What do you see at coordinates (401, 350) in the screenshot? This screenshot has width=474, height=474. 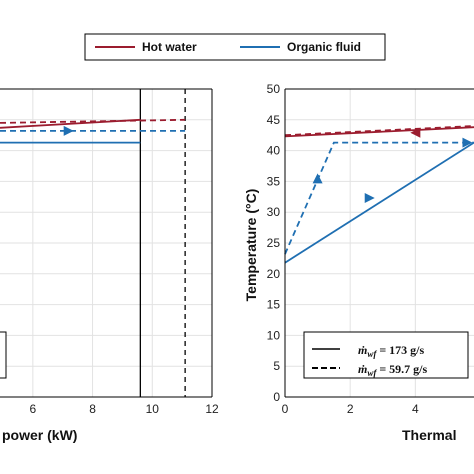 I see `inset-legend-1-value: = 173 g/s` at bounding box center [401, 350].